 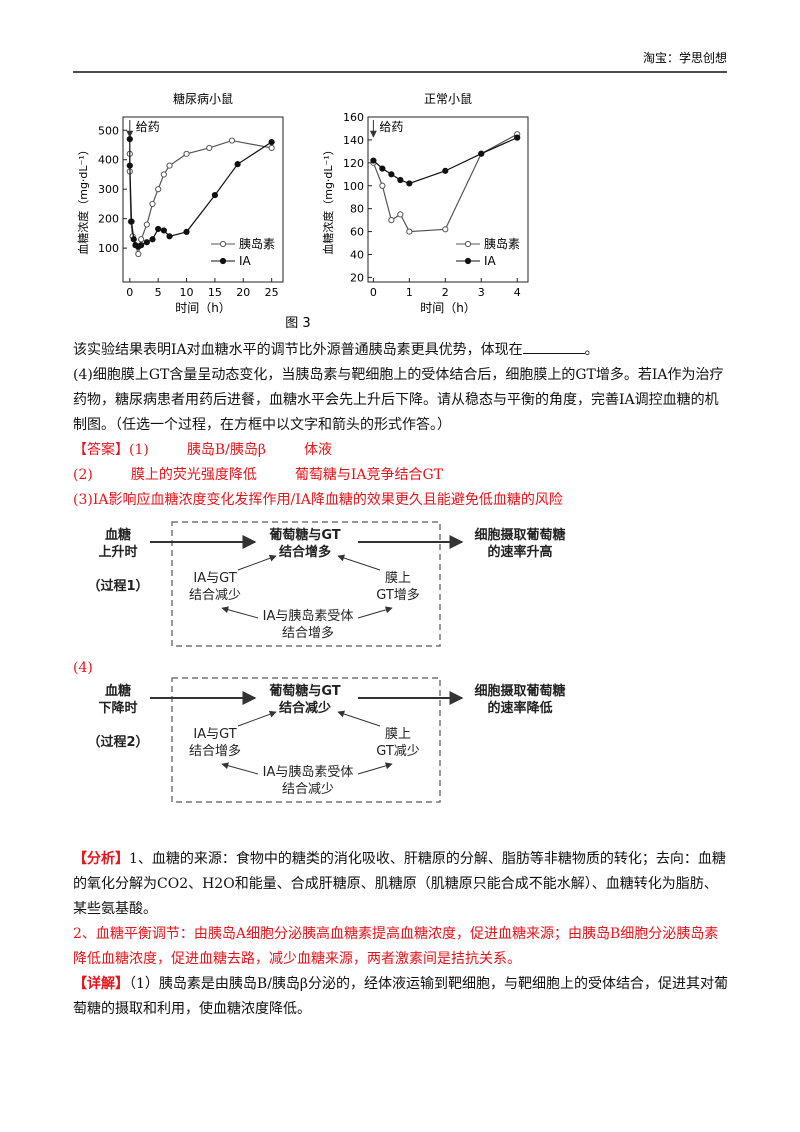 What do you see at coordinates (398, 595) in the screenshot?
I see `diagram-node-text: GT增多` at bounding box center [398, 595].